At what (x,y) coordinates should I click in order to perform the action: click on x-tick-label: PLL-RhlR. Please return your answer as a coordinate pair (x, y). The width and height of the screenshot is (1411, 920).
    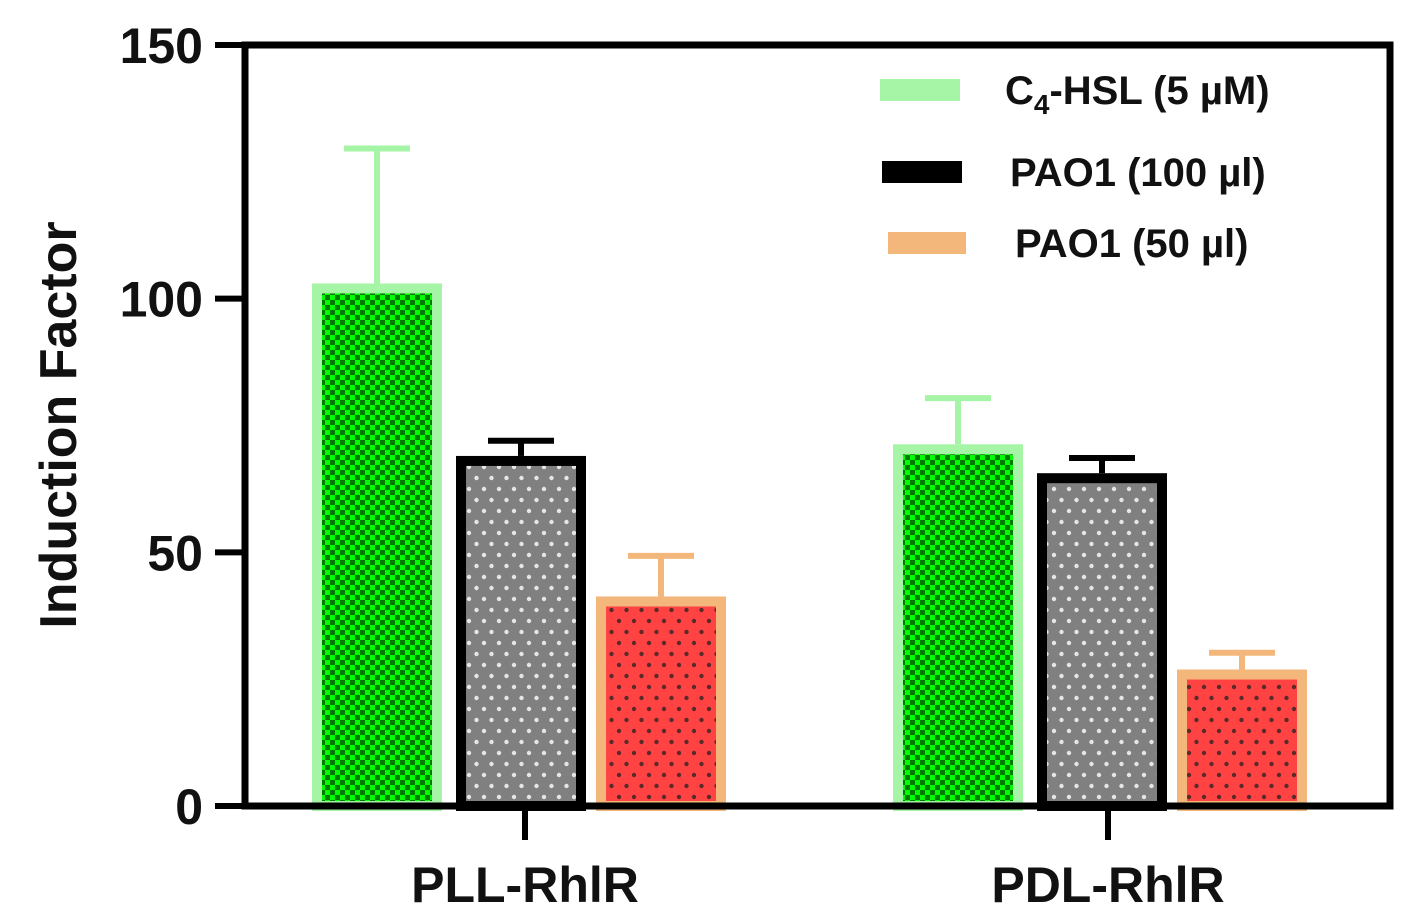
    Looking at the image, I should click on (525, 885).